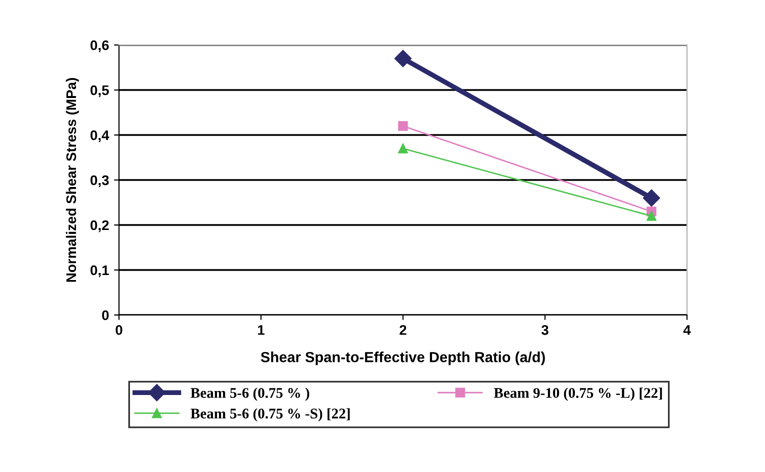 The image size is (765, 472). Describe the element at coordinates (578, 394) in the screenshot. I see `legend-label: Beam 9-10 (0.75 % -L) [22]` at that location.